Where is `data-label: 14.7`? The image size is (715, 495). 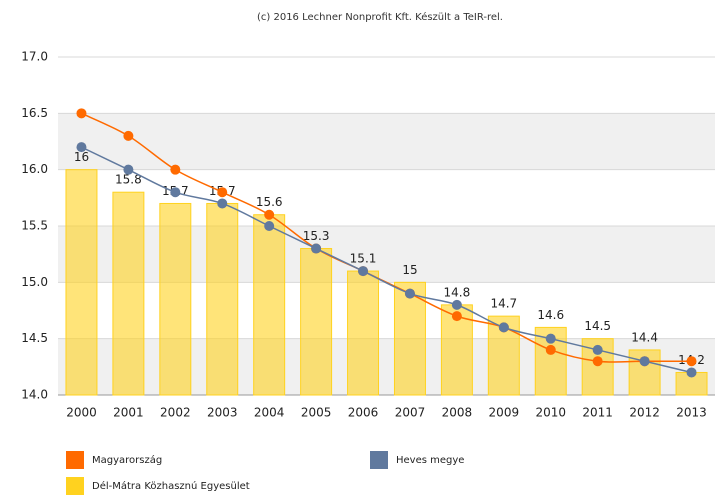
data-label: 14.7 is located at coordinates (503, 304).